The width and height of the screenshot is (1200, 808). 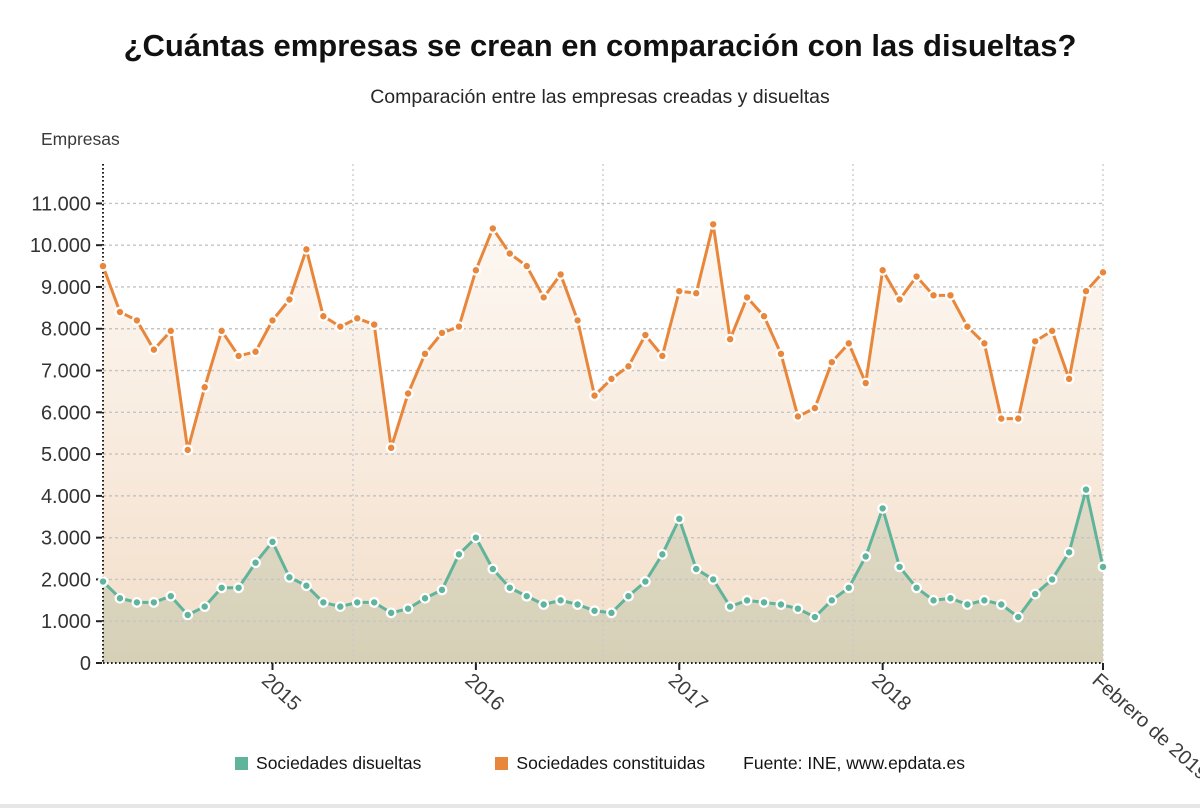 What do you see at coordinates (600, 763) in the screenshot?
I see `legend-item-constituidas: Sociedades constituidas` at bounding box center [600, 763].